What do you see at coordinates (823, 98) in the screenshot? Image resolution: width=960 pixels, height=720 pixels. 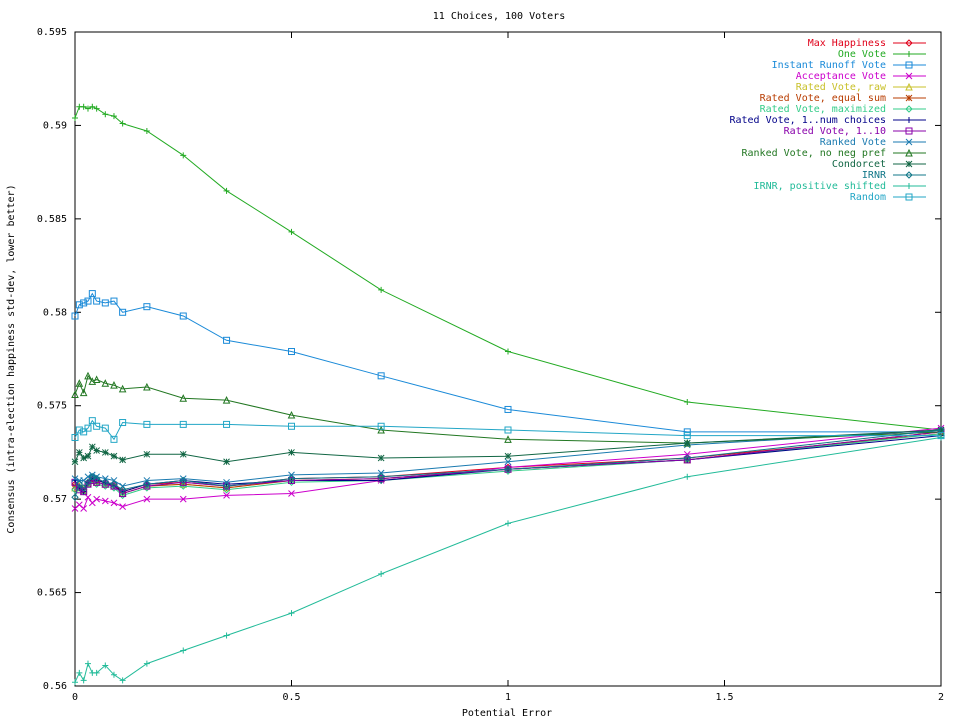 I see `legend-label: Rated Vote, equal sum` at bounding box center [823, 98].